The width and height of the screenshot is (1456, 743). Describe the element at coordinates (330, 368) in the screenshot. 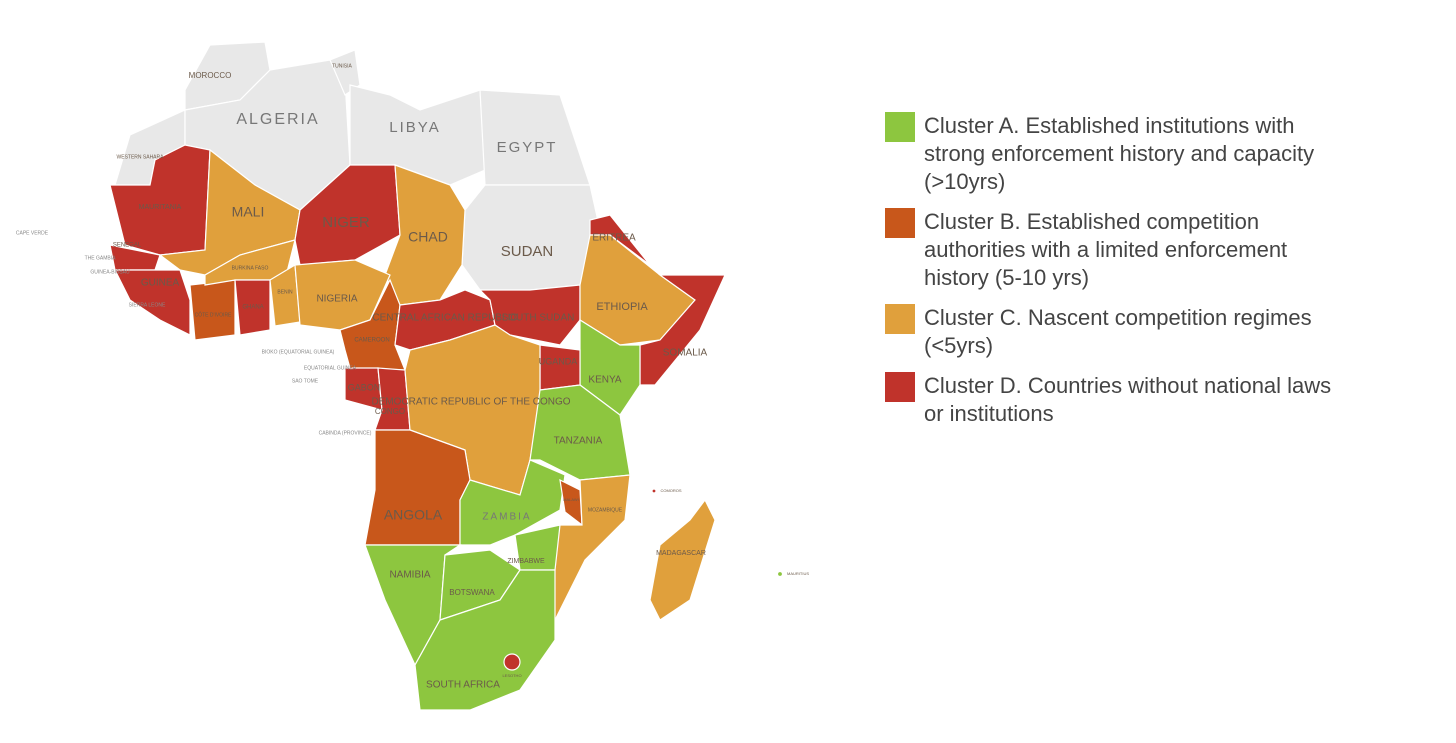

I see `map-annotation: EQUATORIAL GUINEA` at that location.